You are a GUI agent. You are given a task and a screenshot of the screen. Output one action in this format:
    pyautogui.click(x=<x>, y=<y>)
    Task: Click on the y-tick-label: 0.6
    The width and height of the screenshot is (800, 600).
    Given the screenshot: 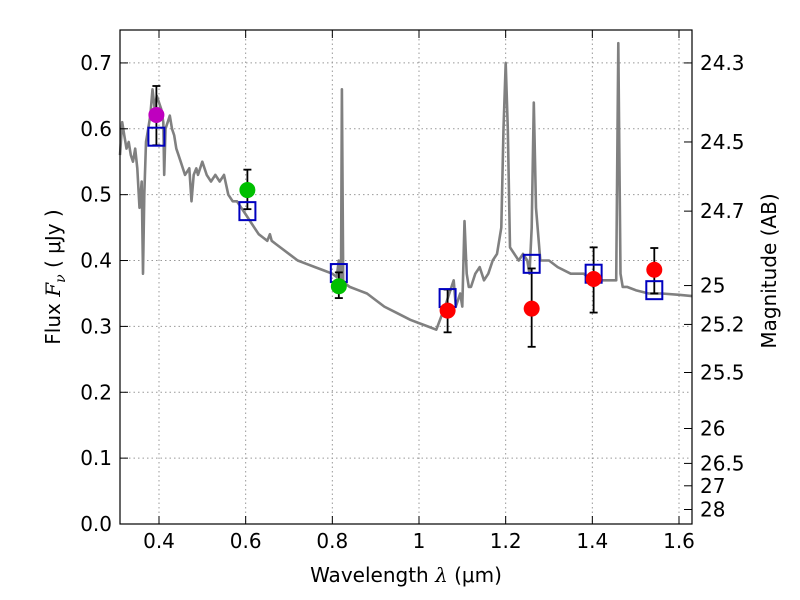 What is the action you would take?
    pyautogui.click(x=96, y=129)
    